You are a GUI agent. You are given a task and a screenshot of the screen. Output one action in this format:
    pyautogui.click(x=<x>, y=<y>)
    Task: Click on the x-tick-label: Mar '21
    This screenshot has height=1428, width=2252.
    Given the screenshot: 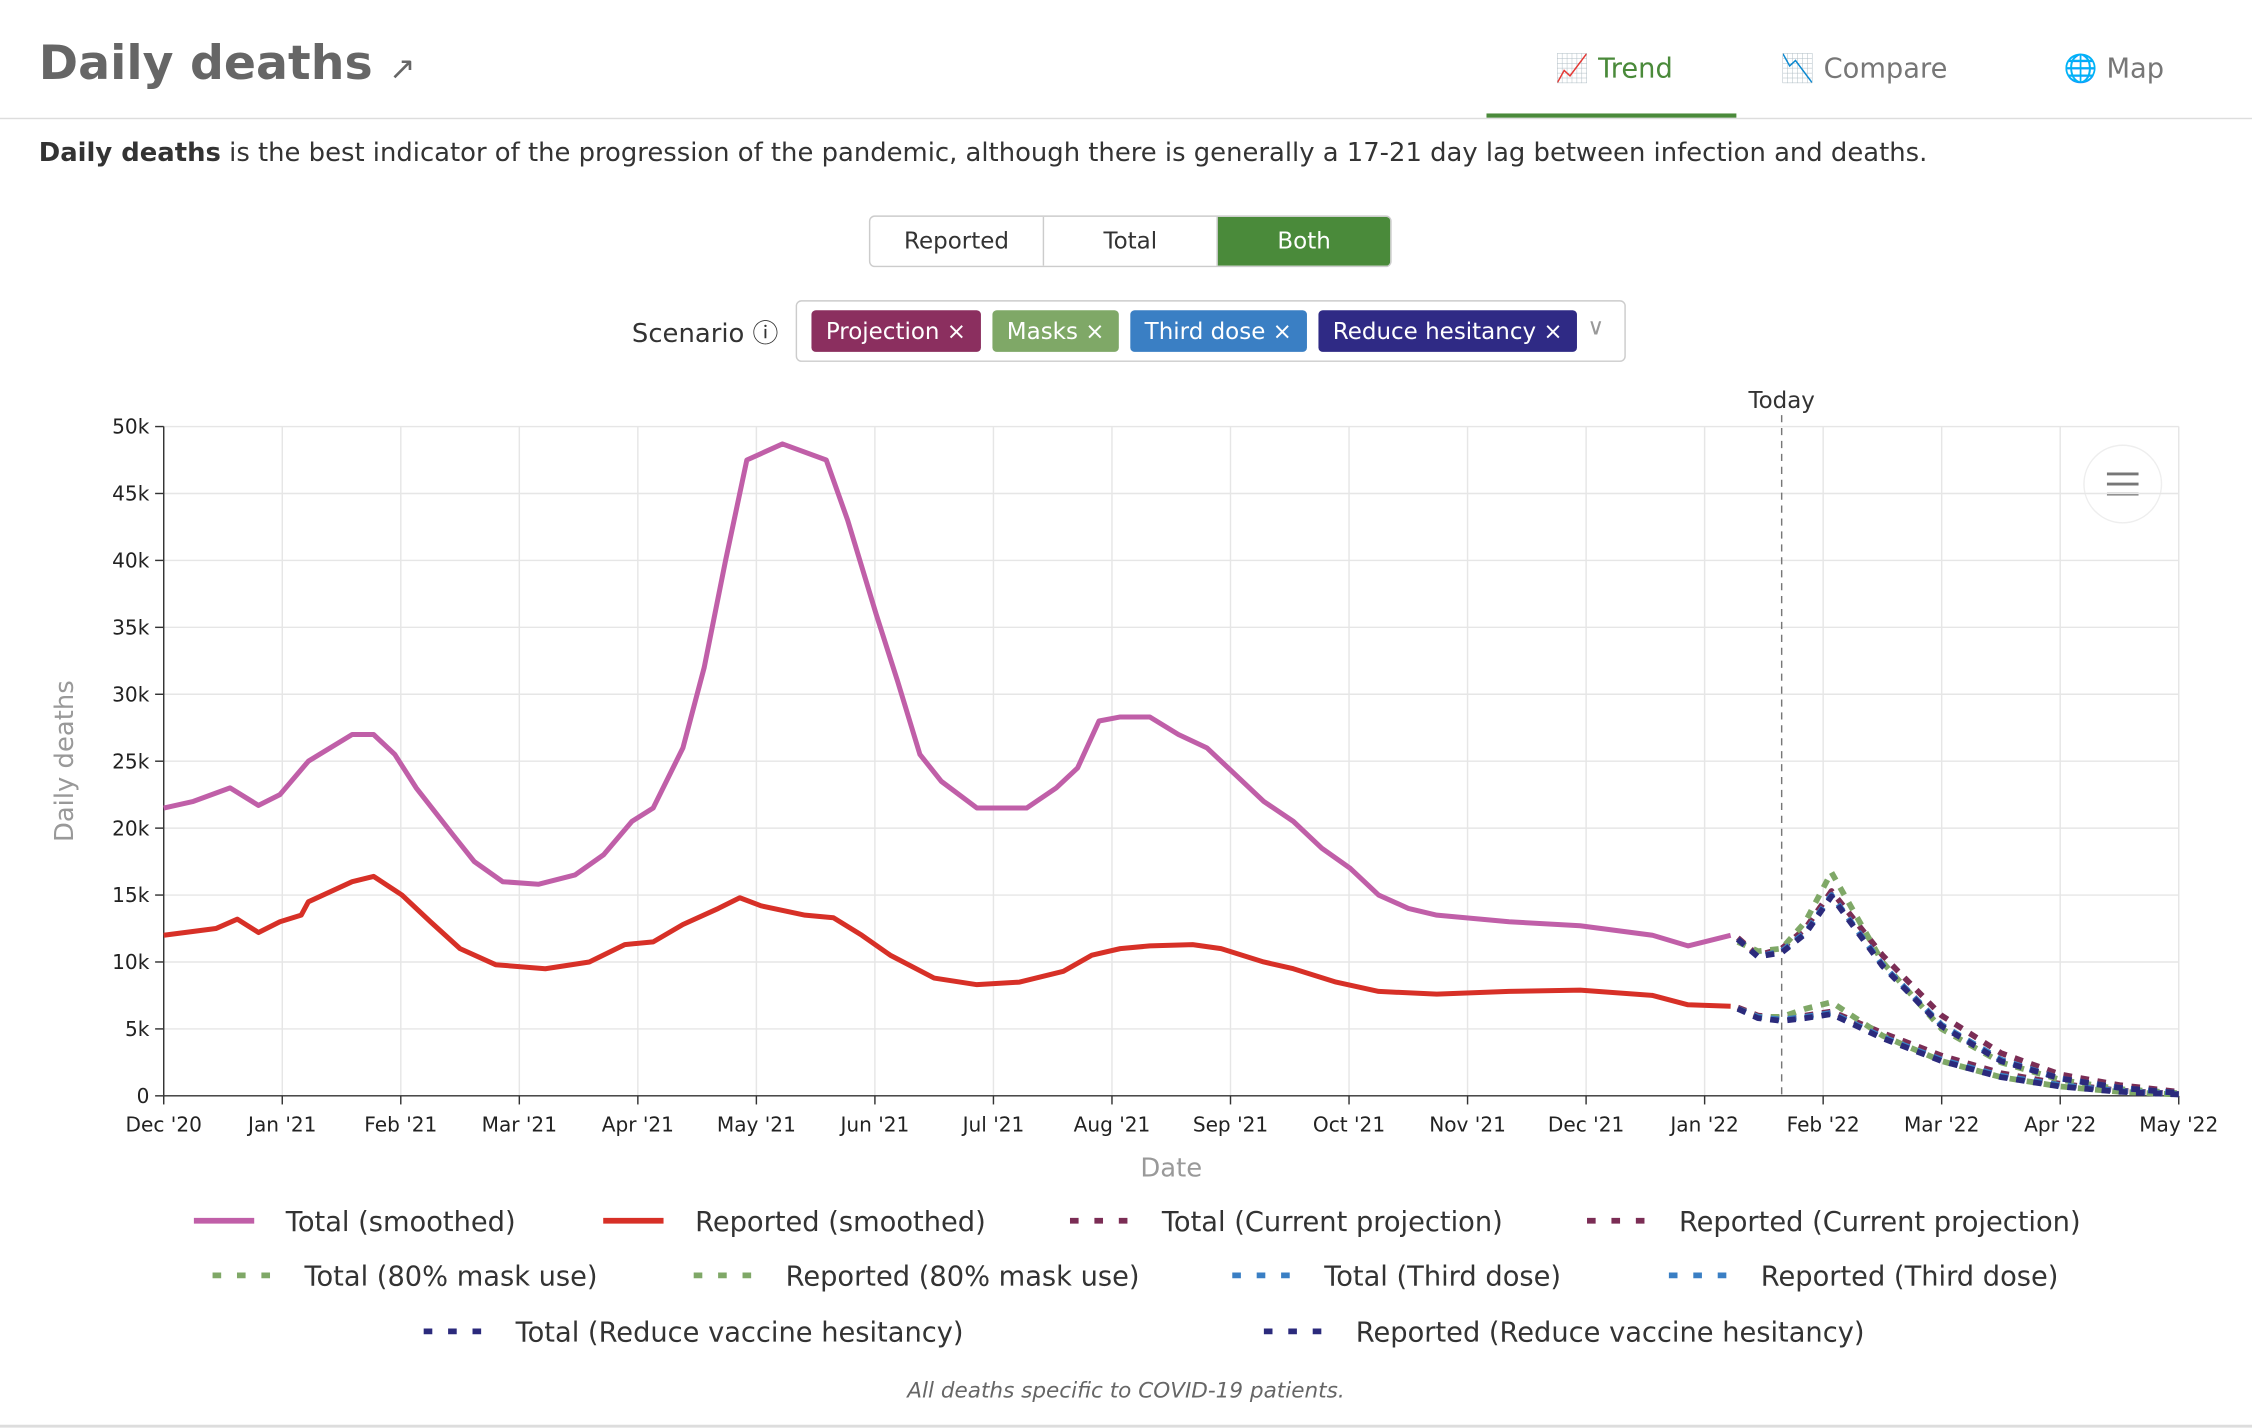 What is the action you would take?
    pyautogui.click(x=519, y=1125)
    